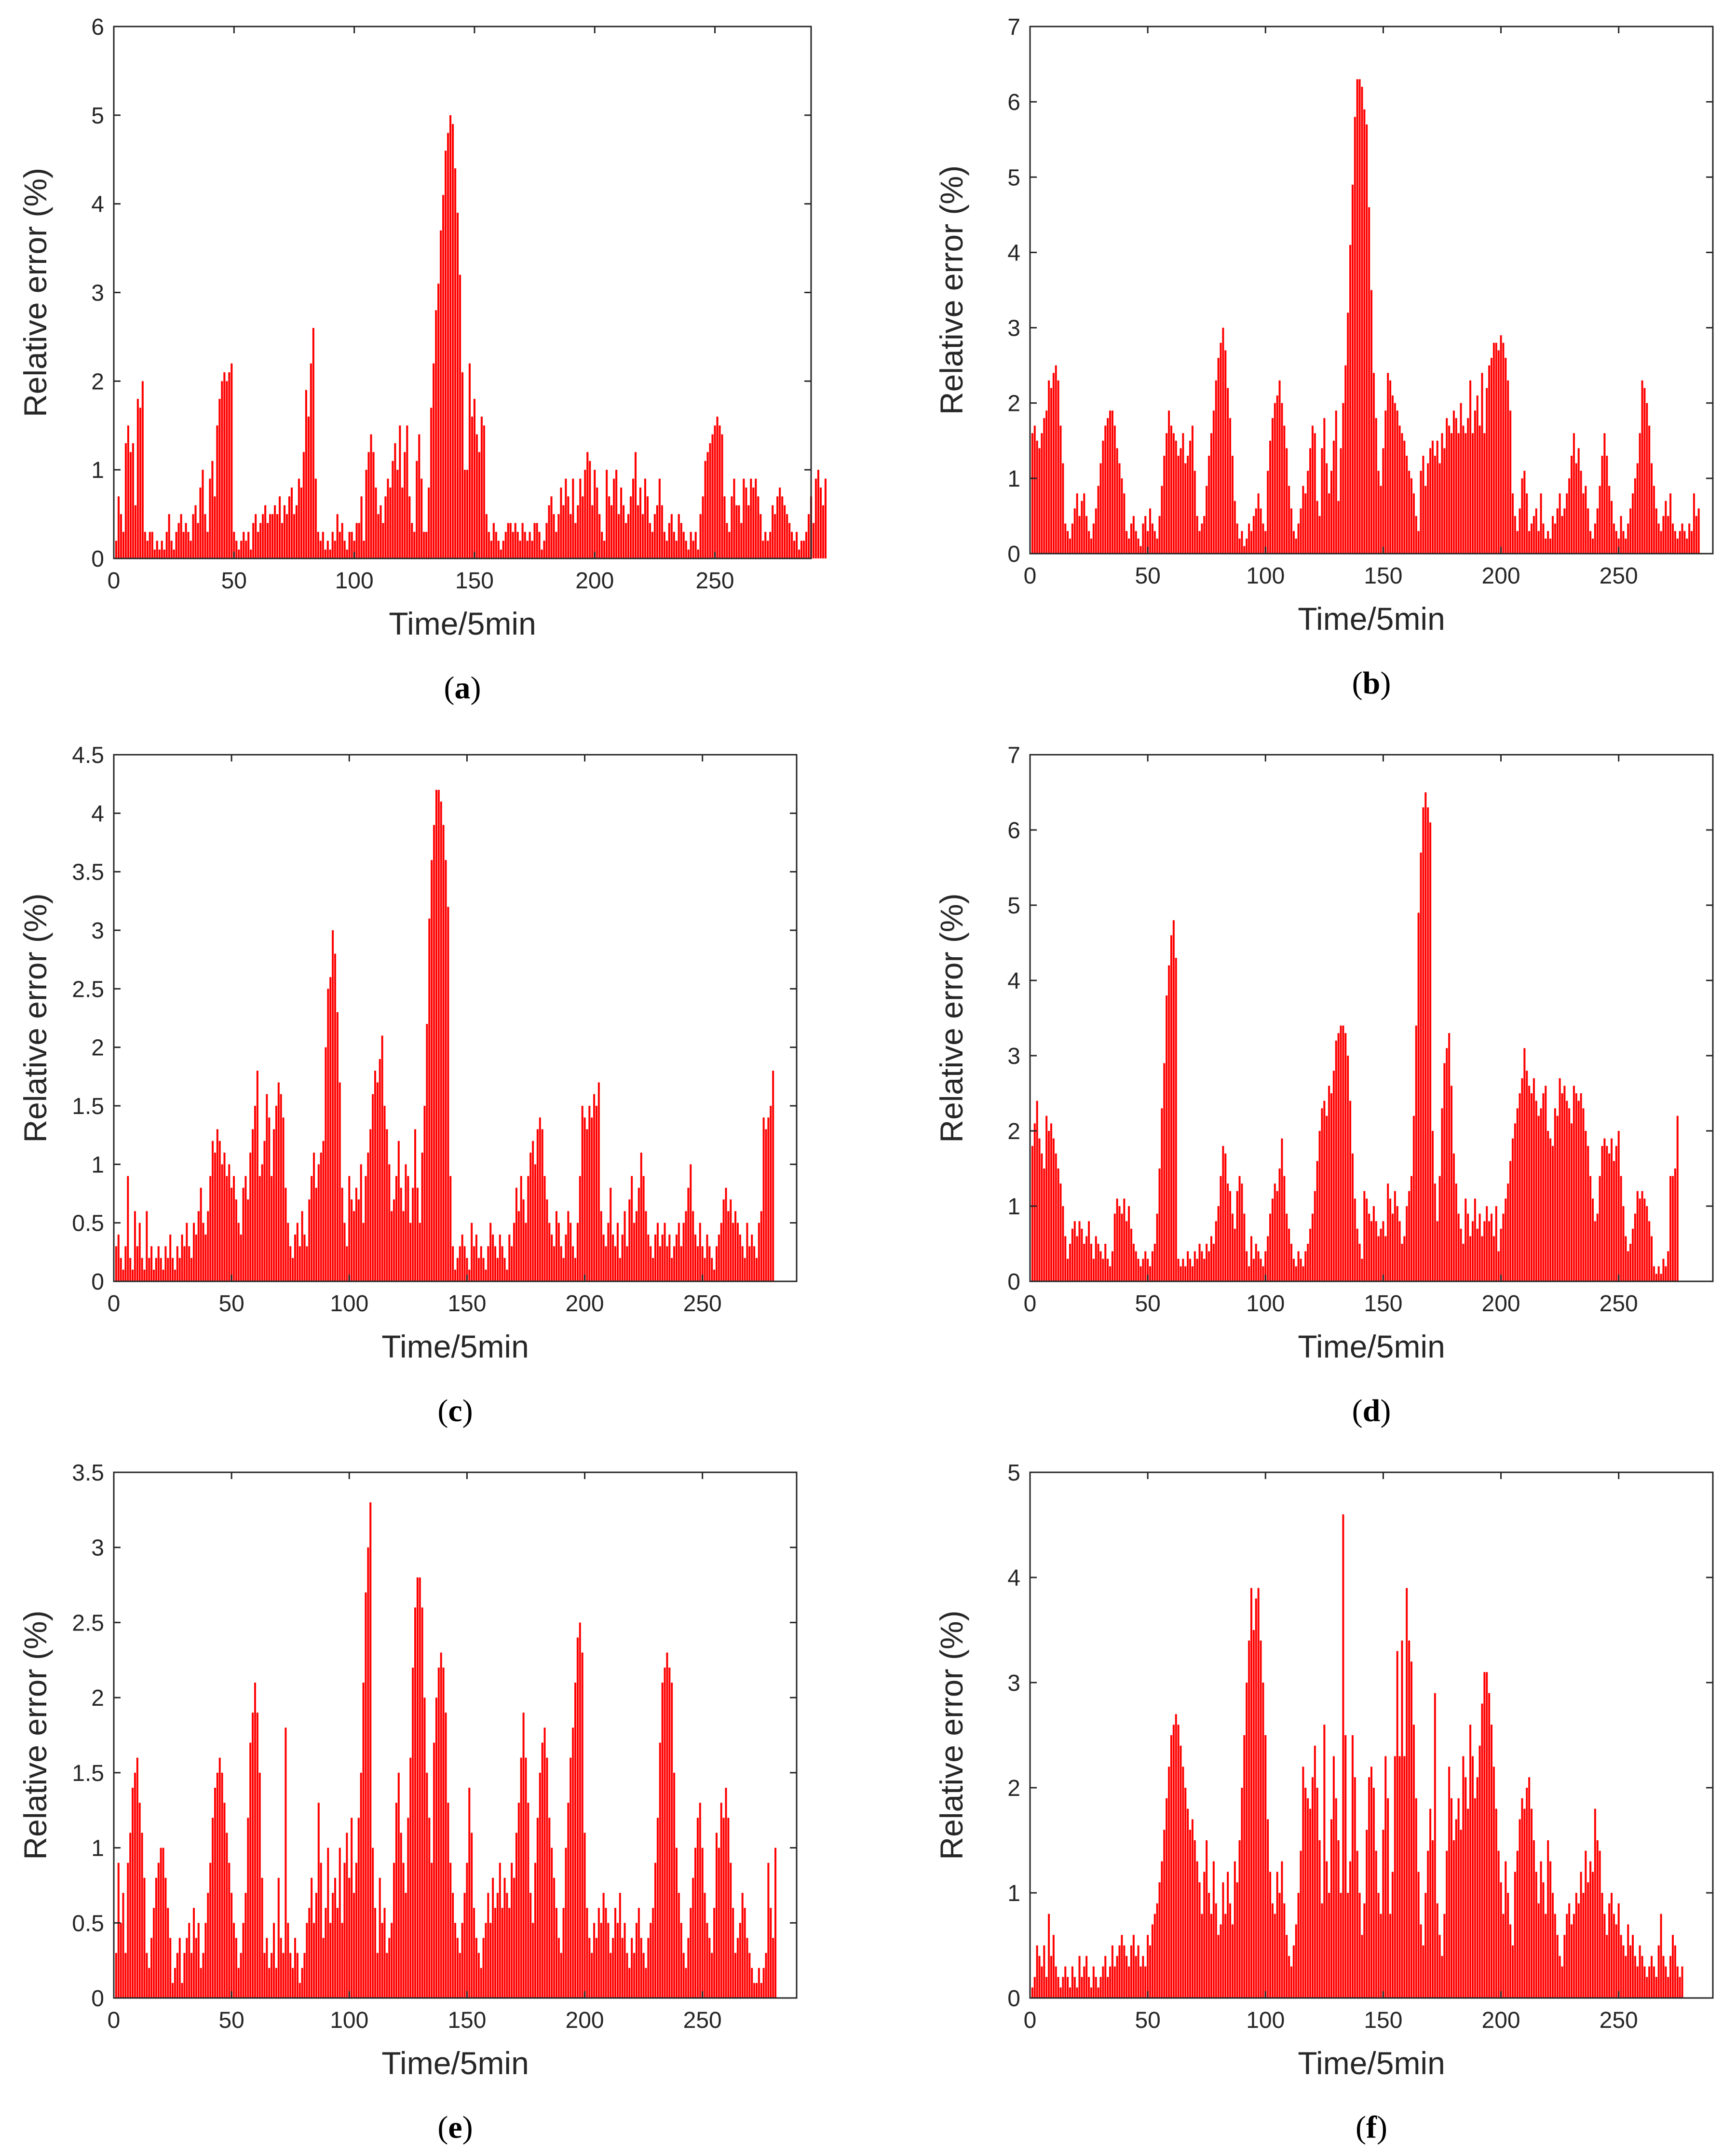 This screenshot has width=1736, height=2147. Describe the element at coordinates (1147, 576) in the screenshot. I see `x-tick-label: 50` at that location.